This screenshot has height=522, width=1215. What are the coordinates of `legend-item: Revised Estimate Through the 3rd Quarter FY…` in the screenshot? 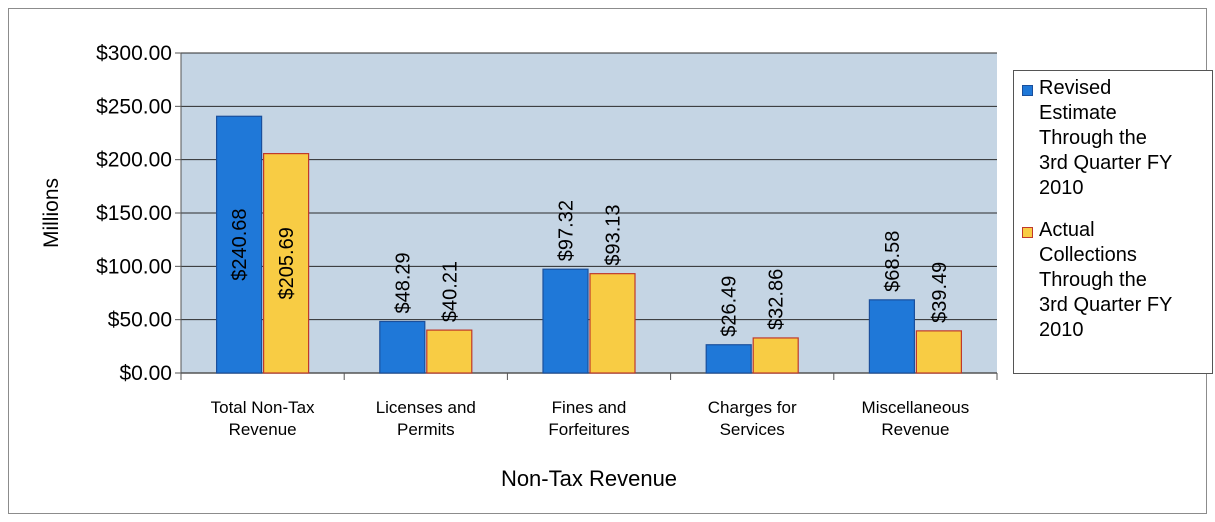 It's located at (1114, 138).